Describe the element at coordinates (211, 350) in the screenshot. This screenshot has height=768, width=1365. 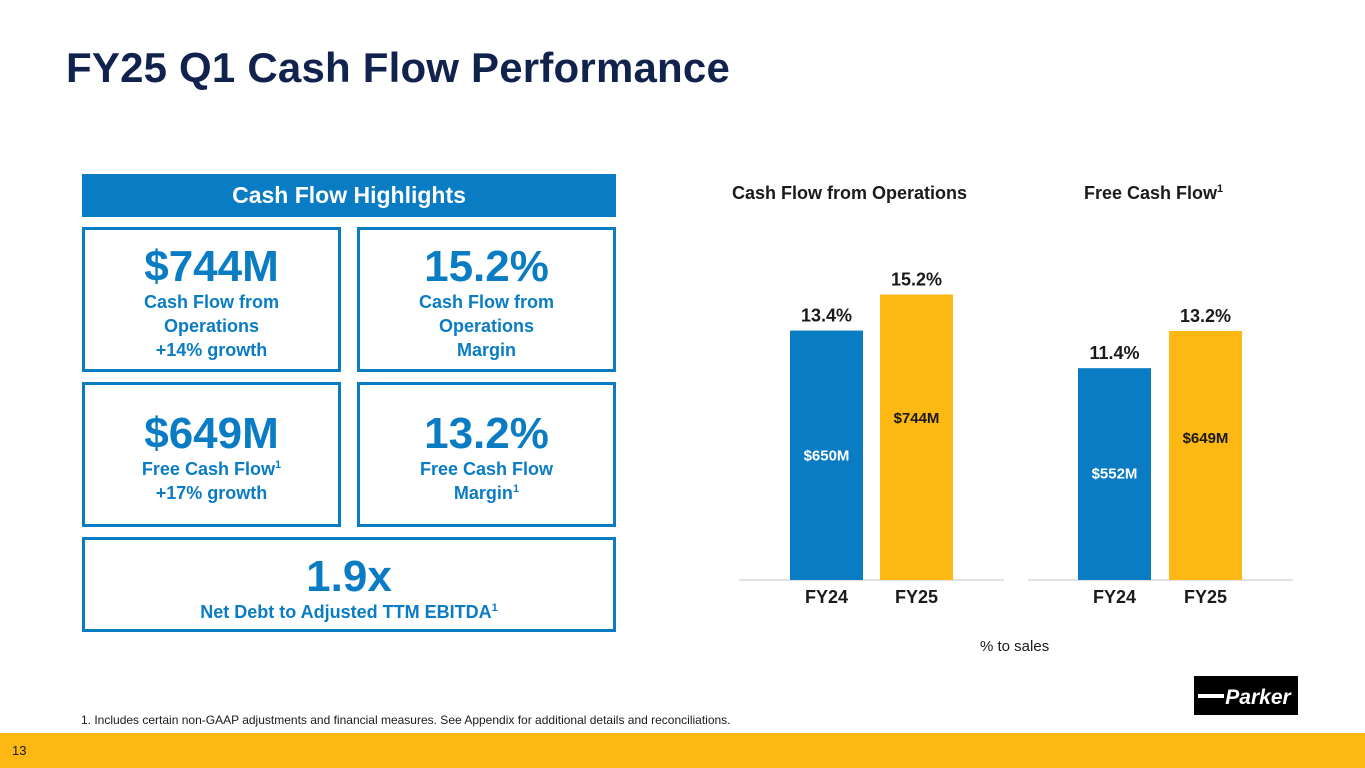
I see `cfo-growth: +14% growth` at that location.